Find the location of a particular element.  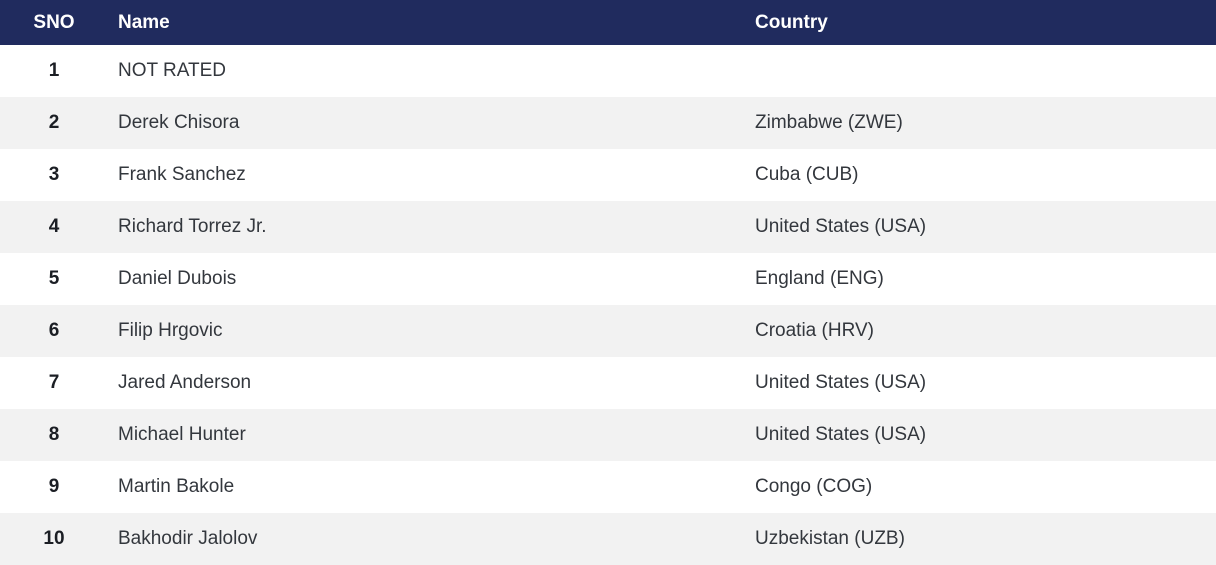

rank-cell: 7 is located at coordinates (54, 382).